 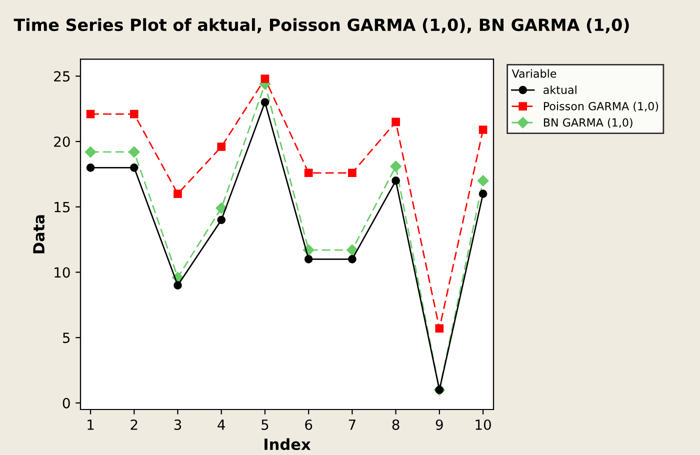 I want to click on y-tick-label: 20, so click(x=62, y=141).